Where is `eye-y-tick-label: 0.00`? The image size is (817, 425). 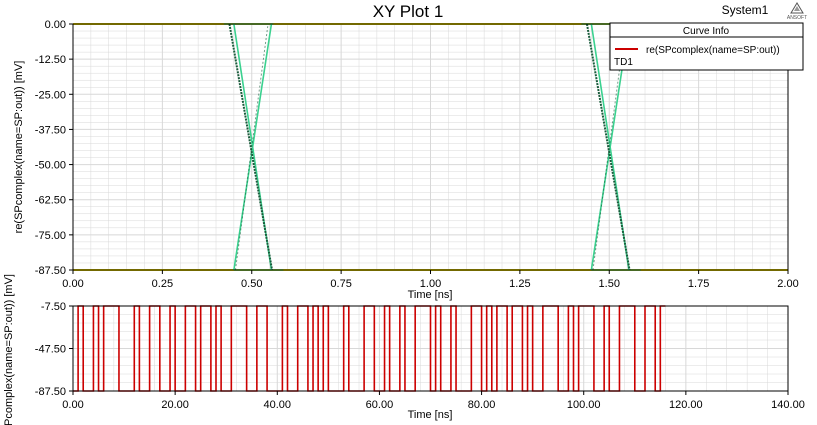
eye-y-tick-label: 0.00 is located at coordinates (55, 25).